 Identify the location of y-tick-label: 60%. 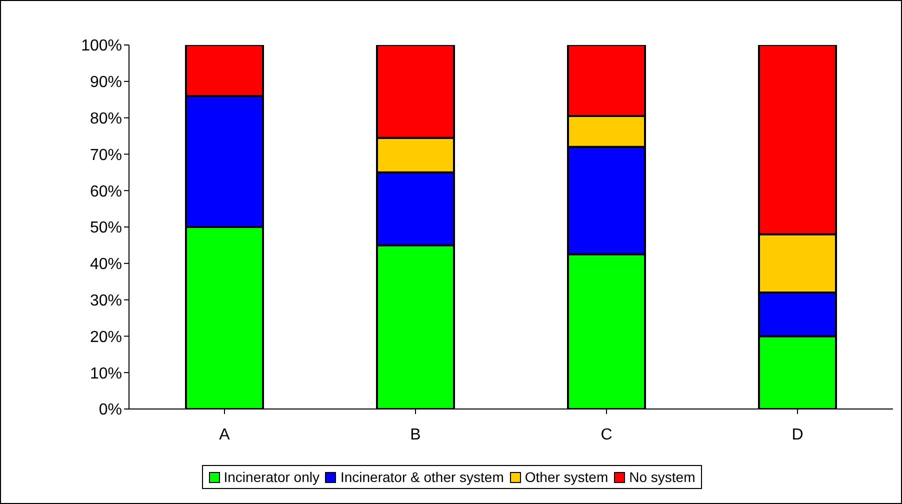
(106, 191).